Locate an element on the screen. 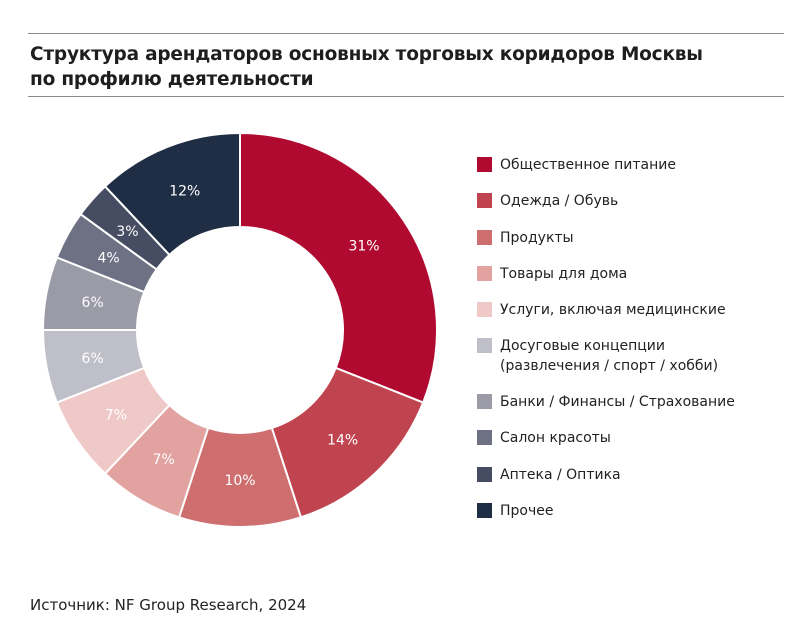 Image resolution: width=800 pixels, height=636 pixels. legend-item: Товары для дома is located at coordinates (552, 274).